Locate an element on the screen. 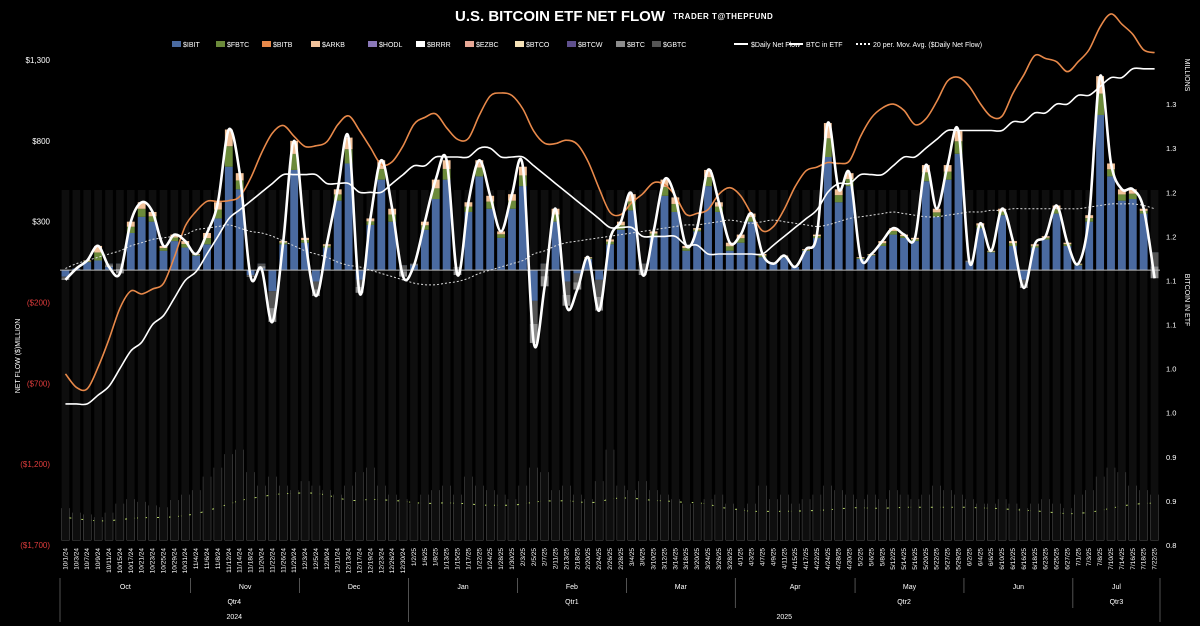 Image resolution: width=1200 pixels, height=626 pixels. x-date-label: 10/23/24 is located at coordinates (153, 561).